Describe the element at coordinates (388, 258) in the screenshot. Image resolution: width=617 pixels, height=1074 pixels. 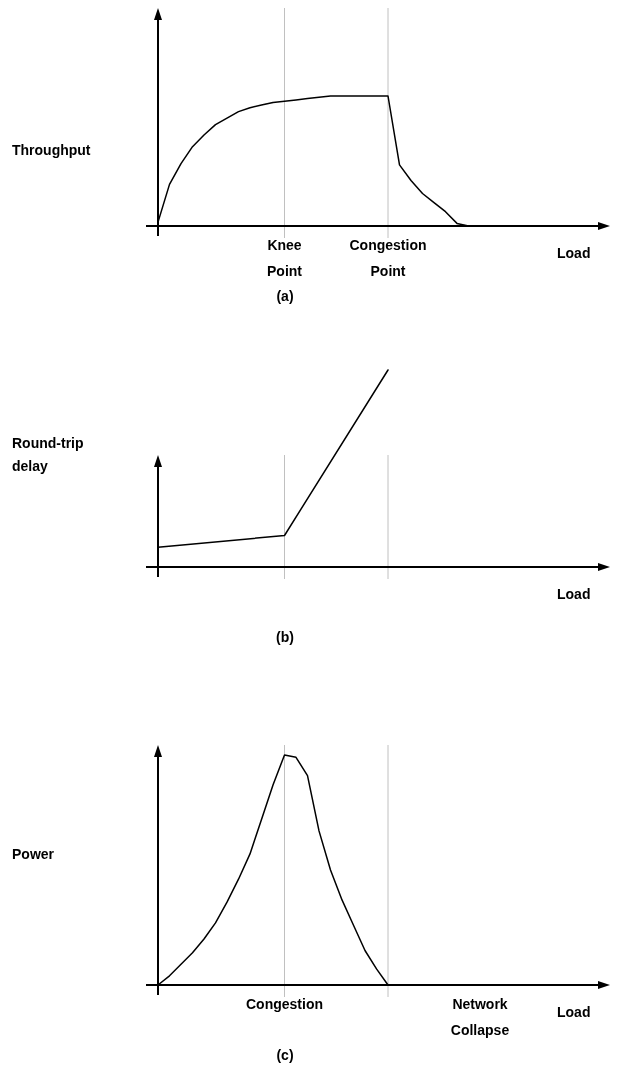
I see `x-tick-label: Congestion Point` at that location.